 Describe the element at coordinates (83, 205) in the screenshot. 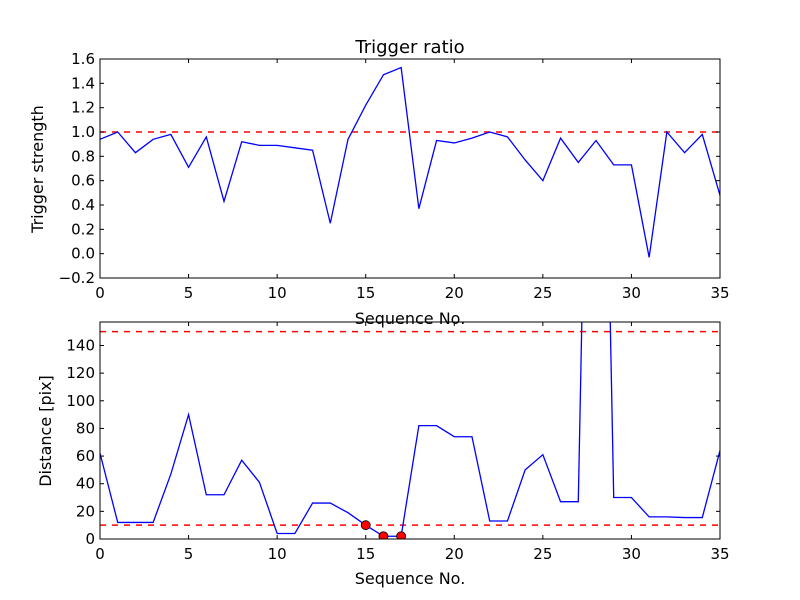

I see `y-tick-label: 0.4` at that location.